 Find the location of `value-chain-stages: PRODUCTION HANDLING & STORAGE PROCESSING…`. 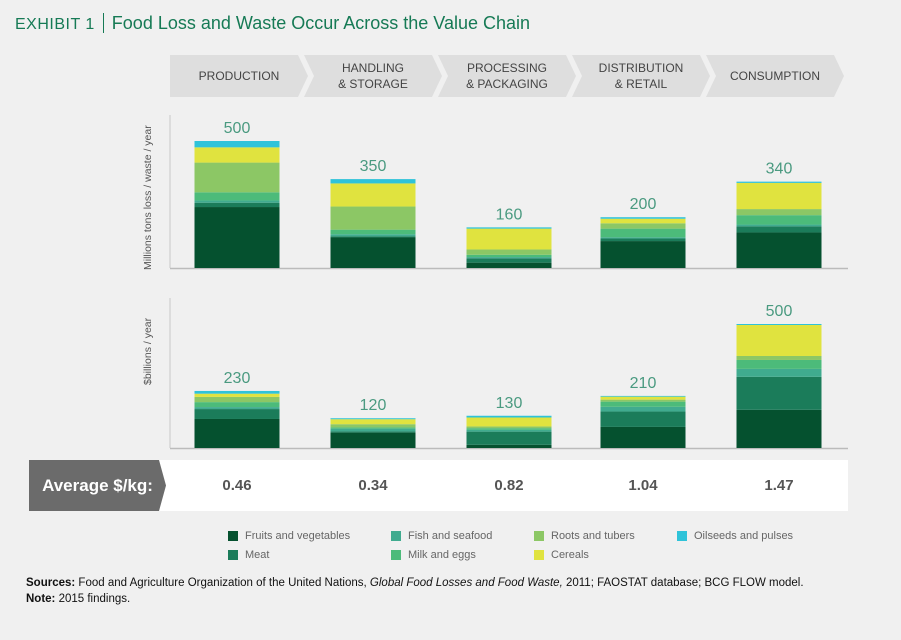

value-chain-stages: PRODUCTION HANDLING & STORAGE PROCESSING… is located at coordinates (510, 76).